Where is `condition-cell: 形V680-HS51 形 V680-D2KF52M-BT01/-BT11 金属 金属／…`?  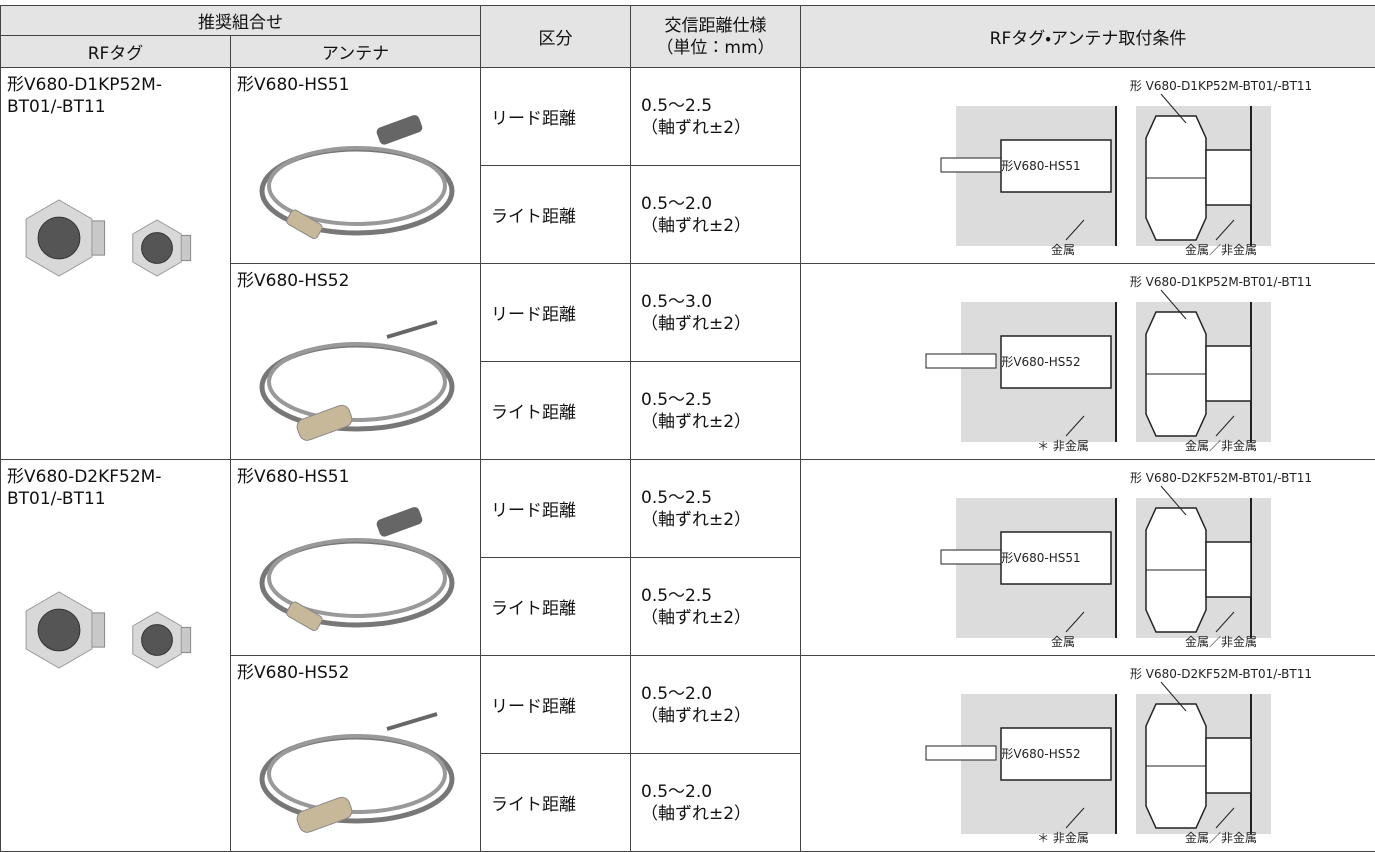
condition-cell: 形V680-HS51 形 V680-D2KF52M-BT01/-BT11 金属 金属／… is located at coordinates (1088, 558).